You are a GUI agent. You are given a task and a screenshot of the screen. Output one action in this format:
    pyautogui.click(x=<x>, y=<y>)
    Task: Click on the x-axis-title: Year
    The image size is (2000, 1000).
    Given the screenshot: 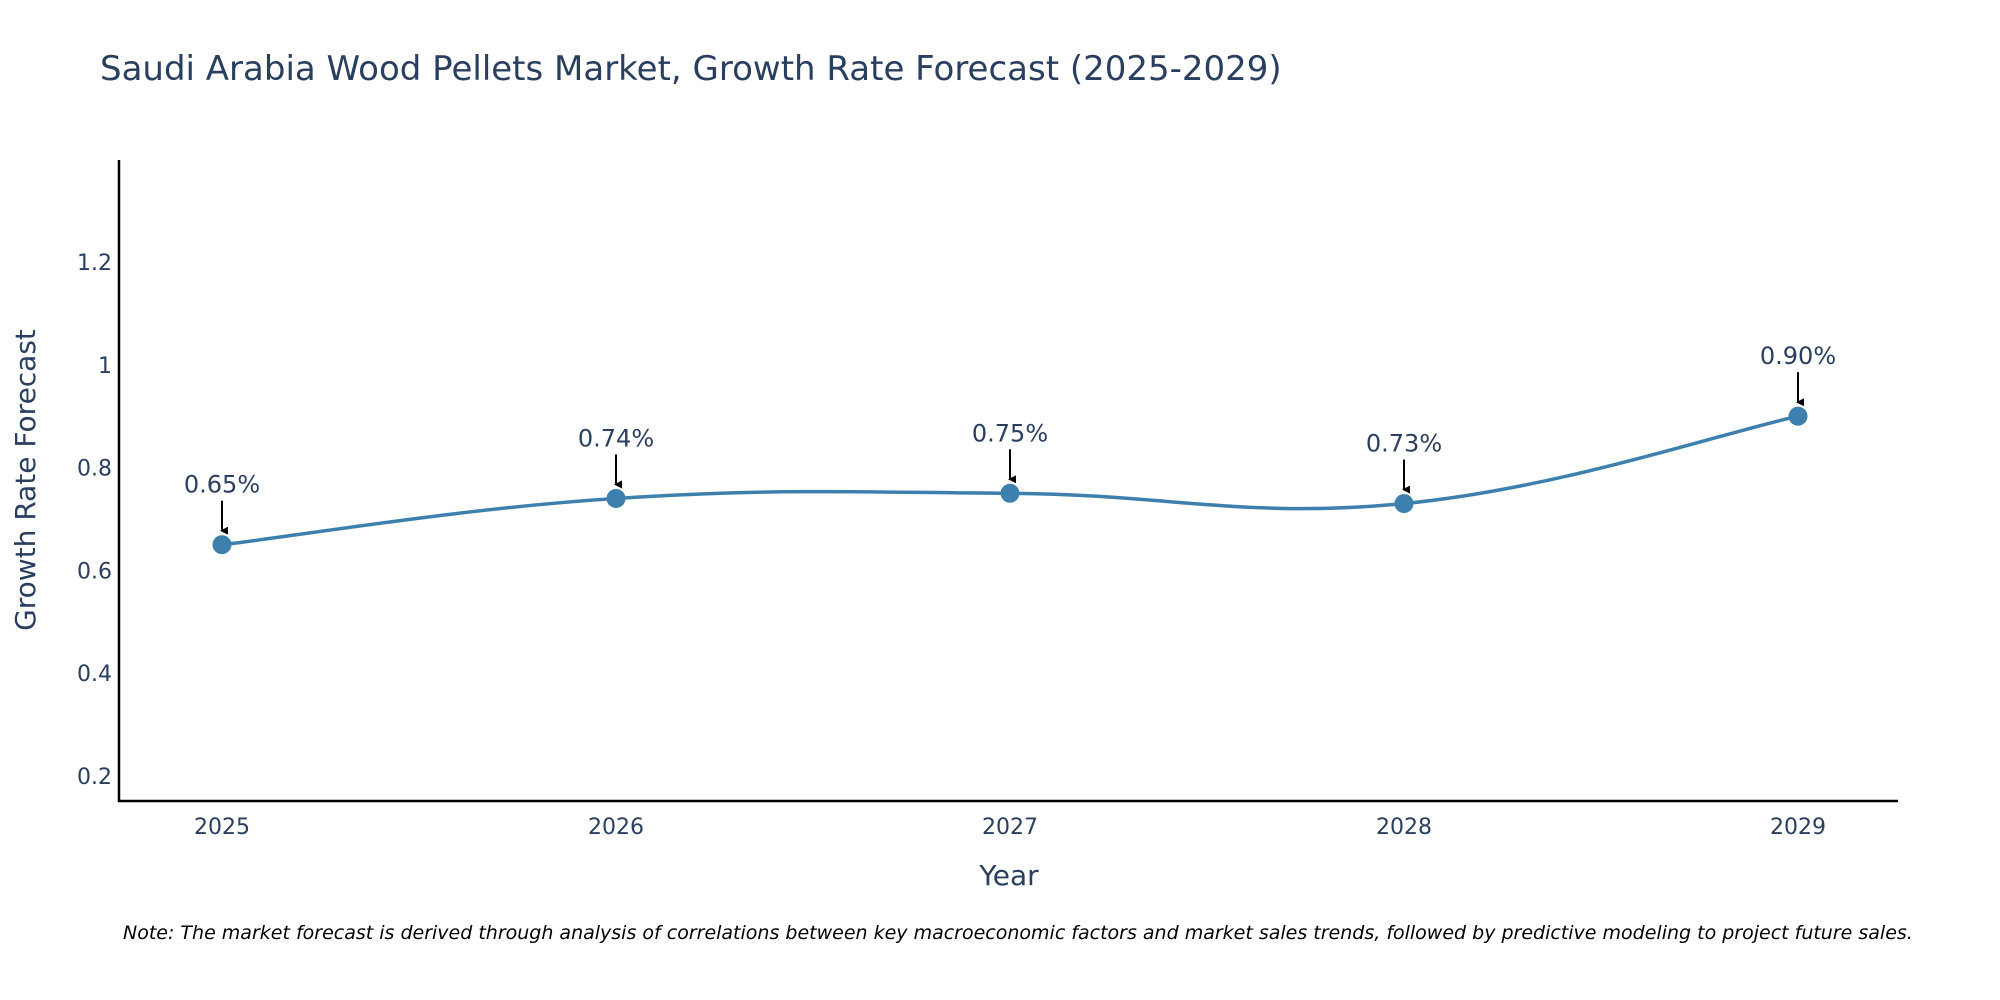 What is the action you would take?
    pyautogui.click(x=1008, y=875)
    